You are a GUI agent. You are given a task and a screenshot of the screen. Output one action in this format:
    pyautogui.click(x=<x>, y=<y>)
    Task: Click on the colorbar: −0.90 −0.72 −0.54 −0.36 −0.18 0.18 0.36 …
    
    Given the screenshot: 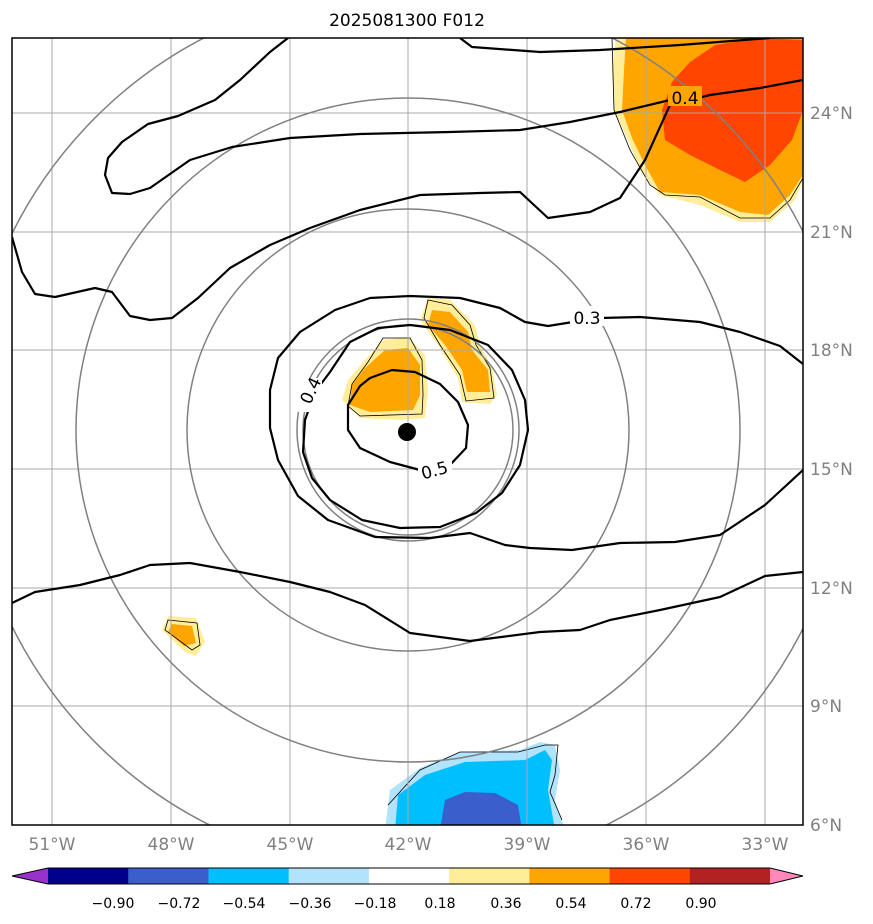 What is the action you would take?
    pyautogui.click(x=407, y=889)
    